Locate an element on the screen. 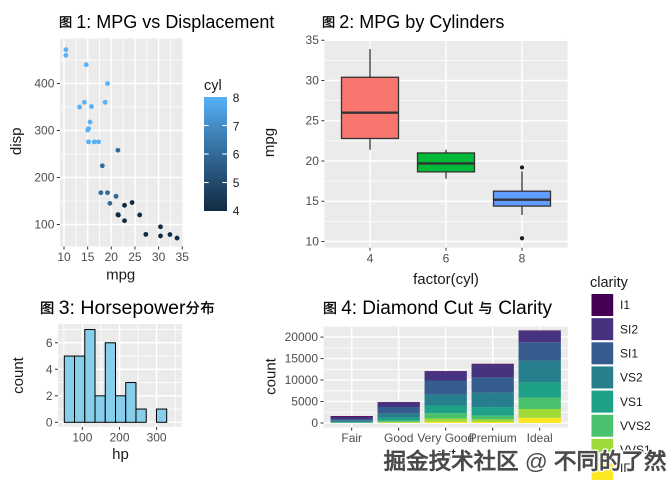  svg-text: VS1 is located at coordinates (631, 402).